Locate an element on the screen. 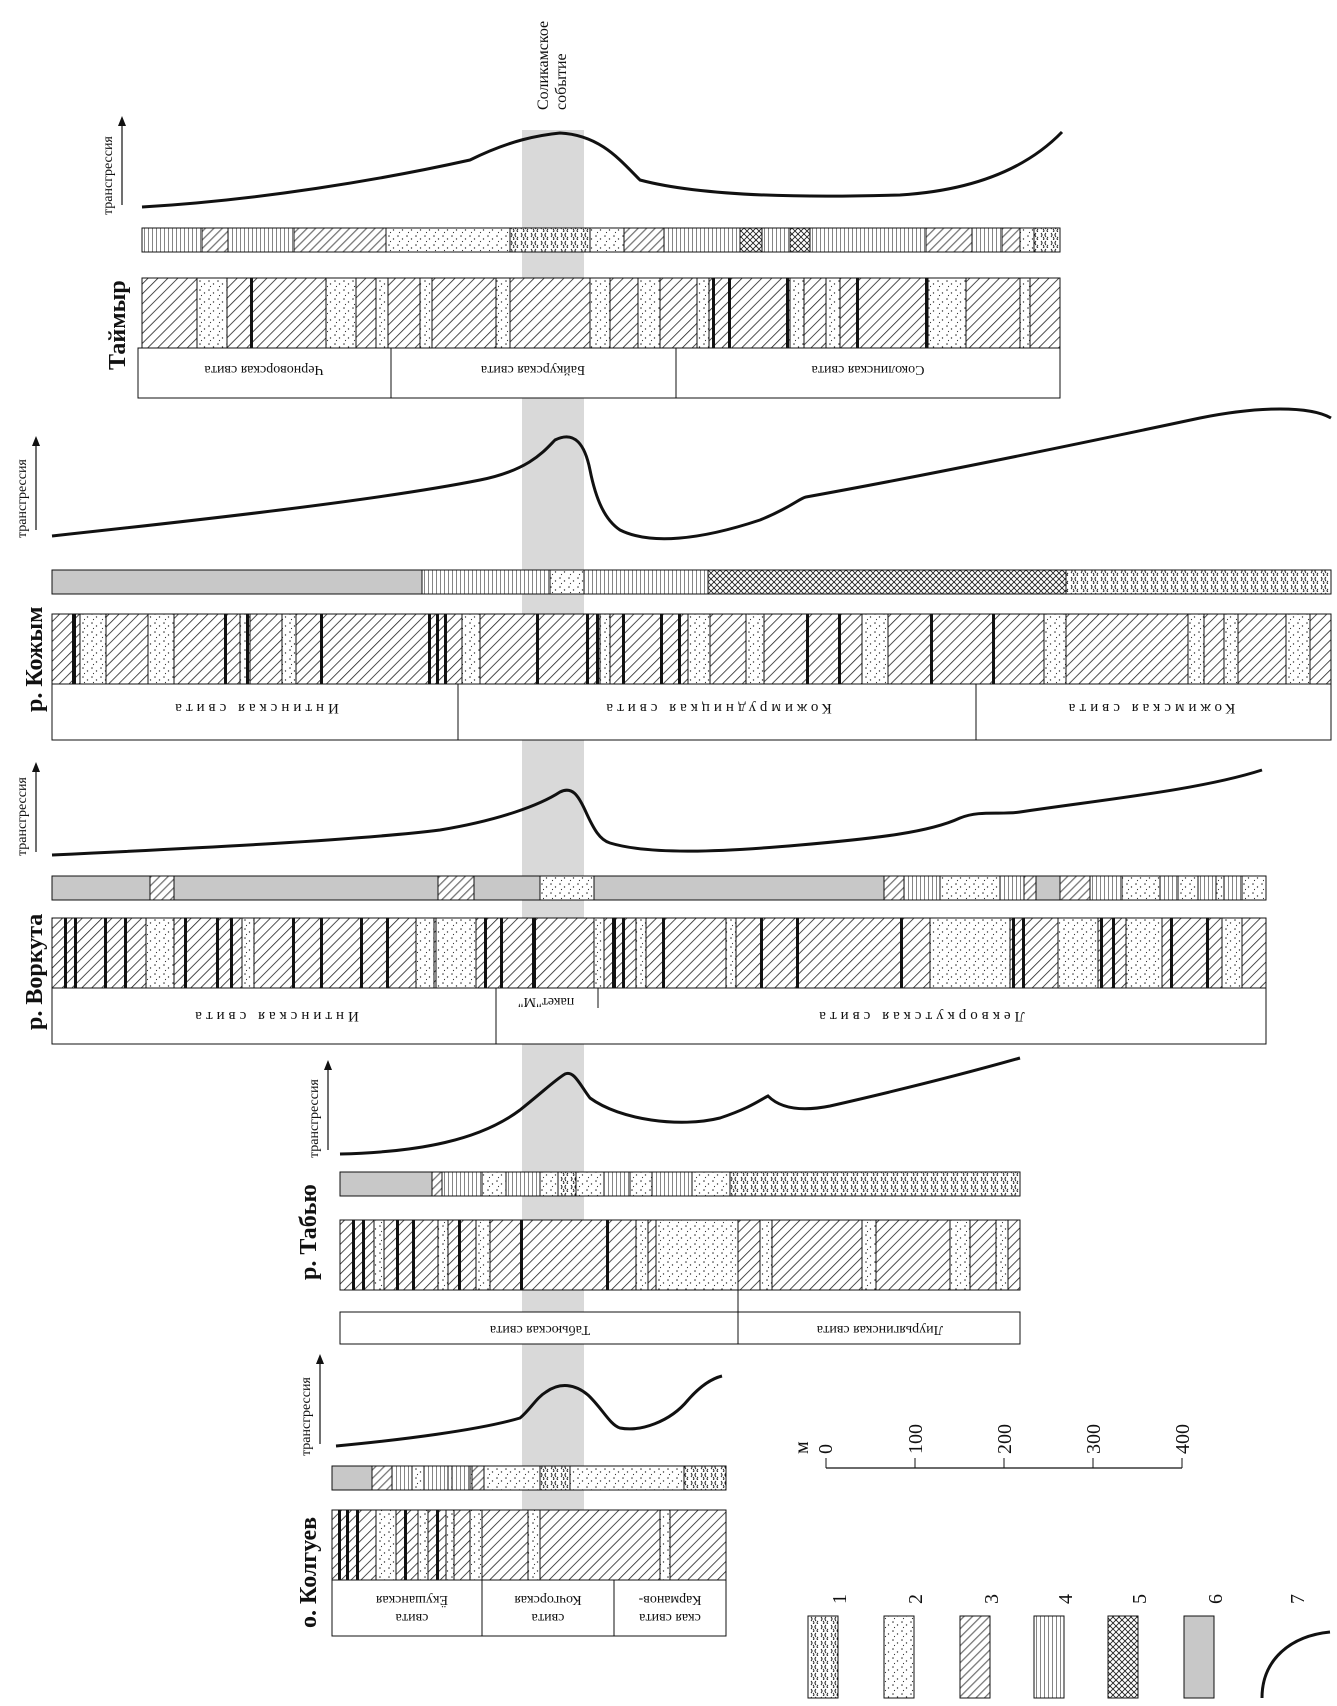 This screenshot has width=1337, height=1706. formation-label: Кожимрудницкая свита is located at coordinates (716, 708).